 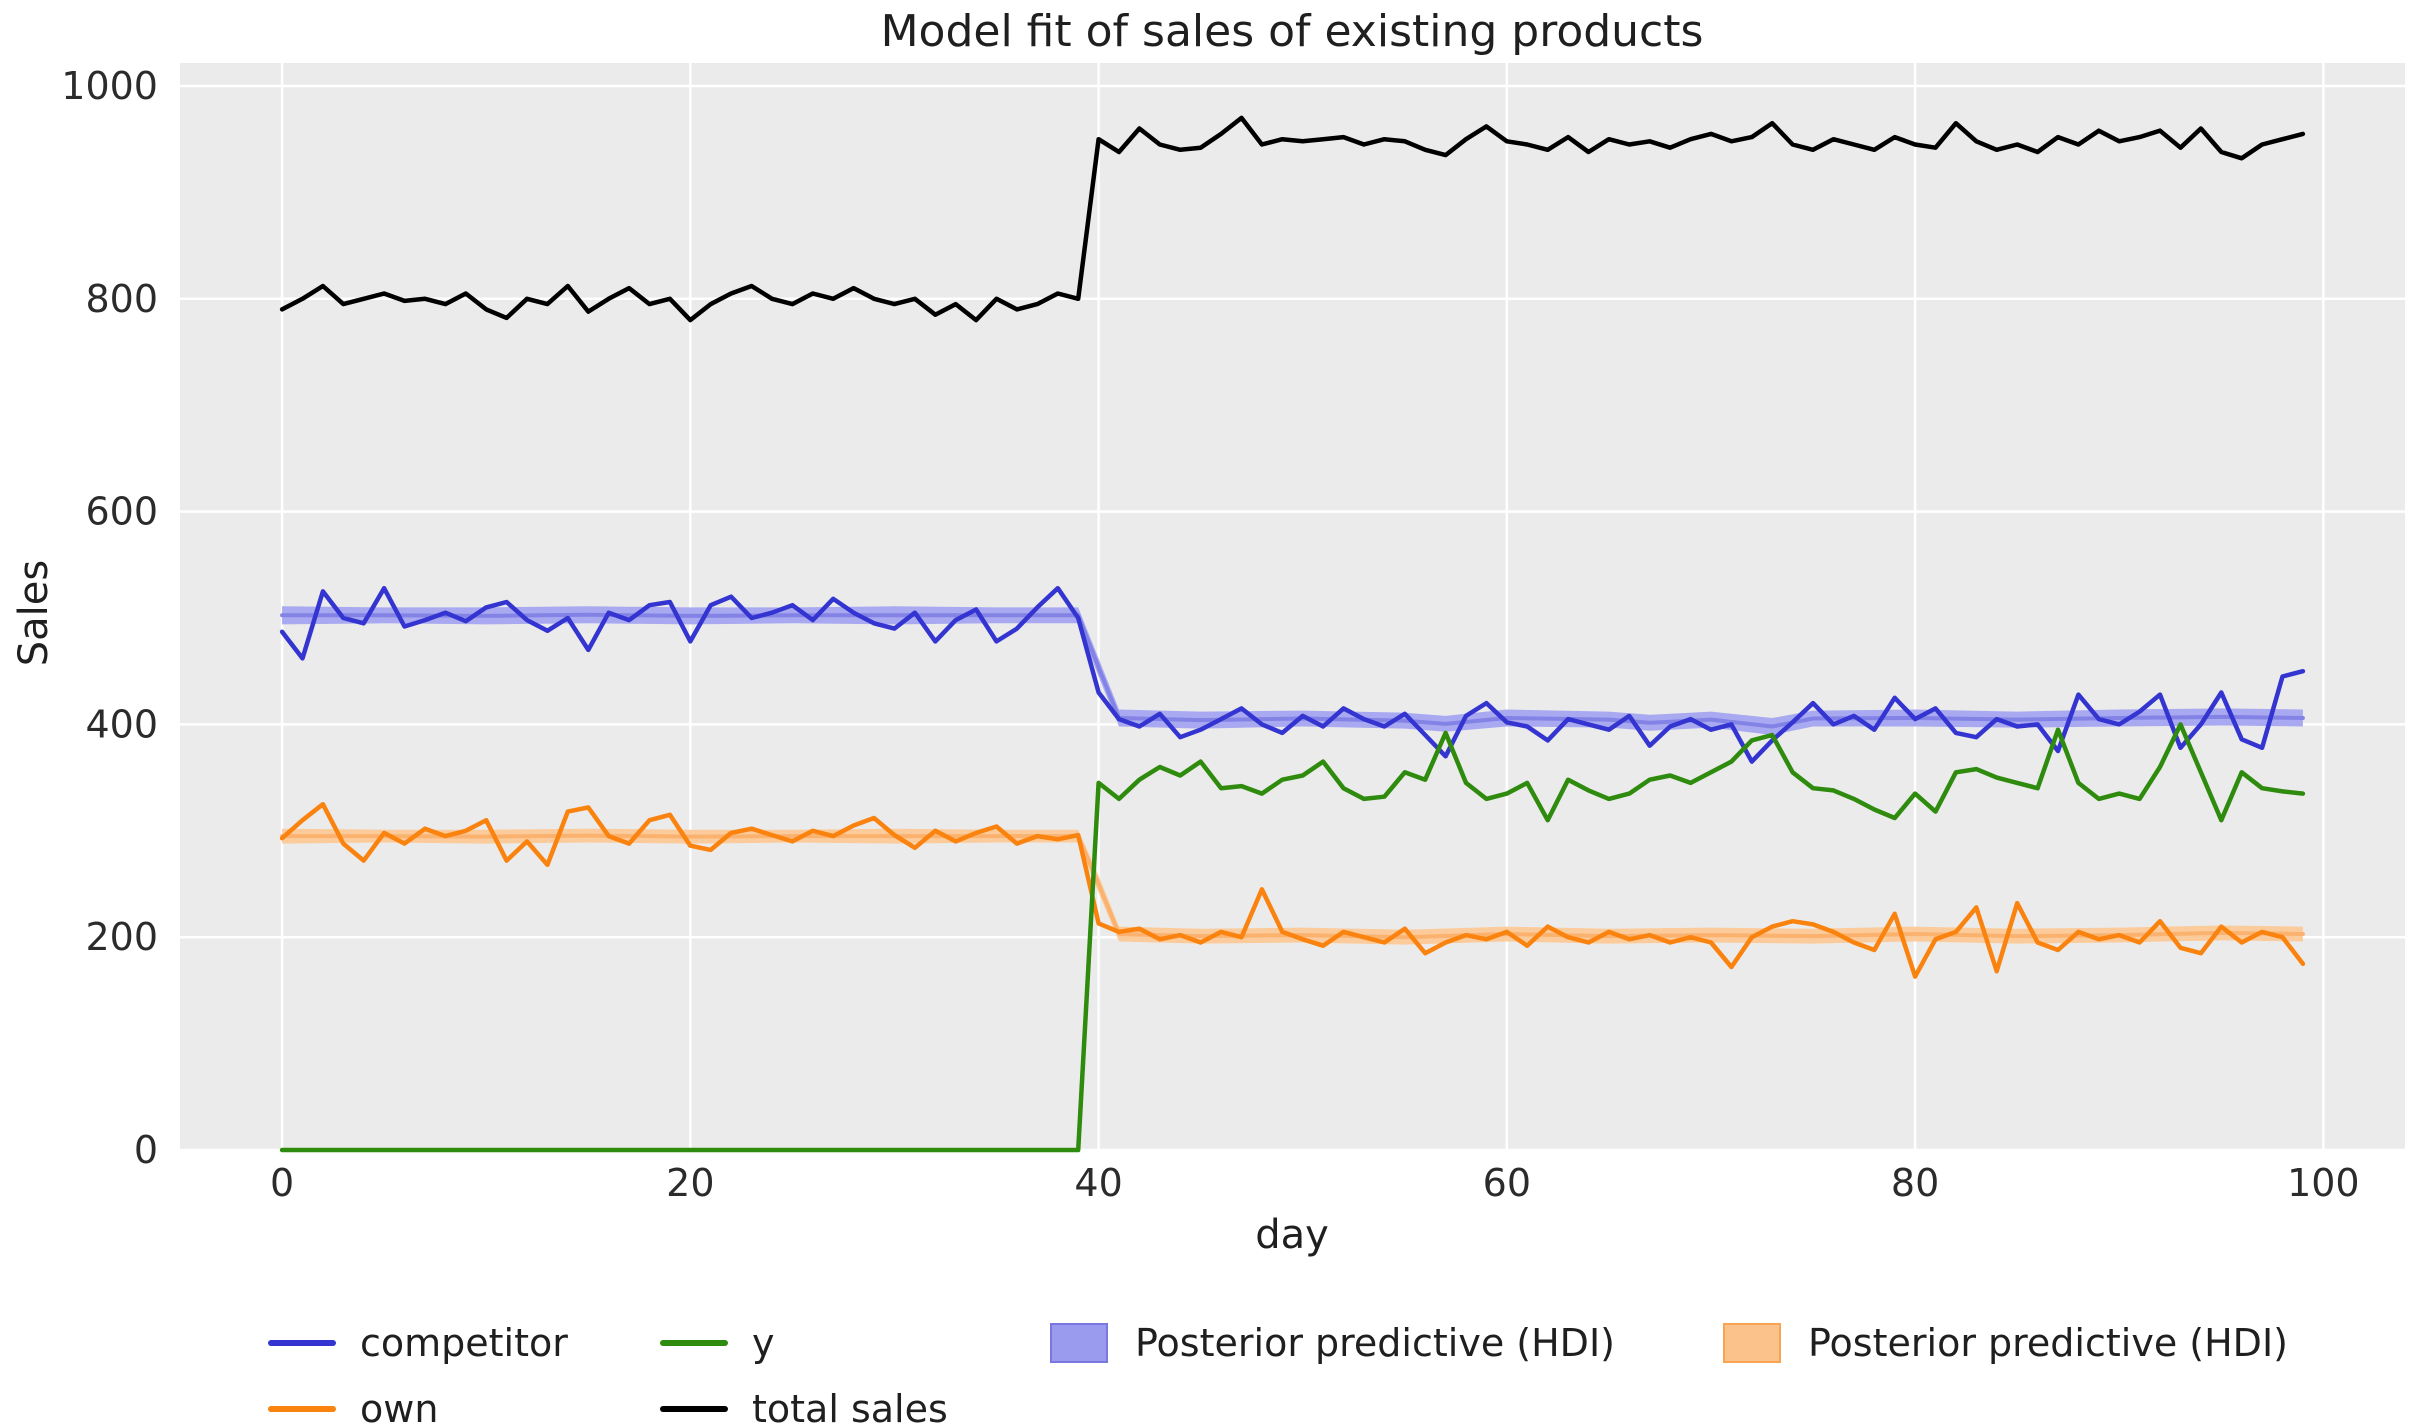 I want to click on legend-label: total sales, so click(x=850, y=1405).